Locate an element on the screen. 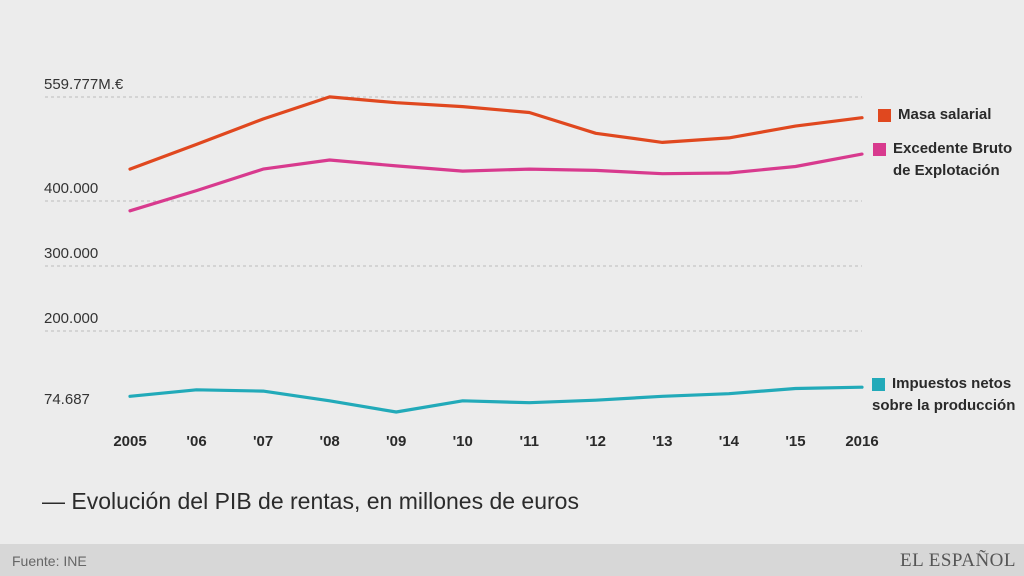  x-tick-label: 2005 is located at coordinates (129, 441).